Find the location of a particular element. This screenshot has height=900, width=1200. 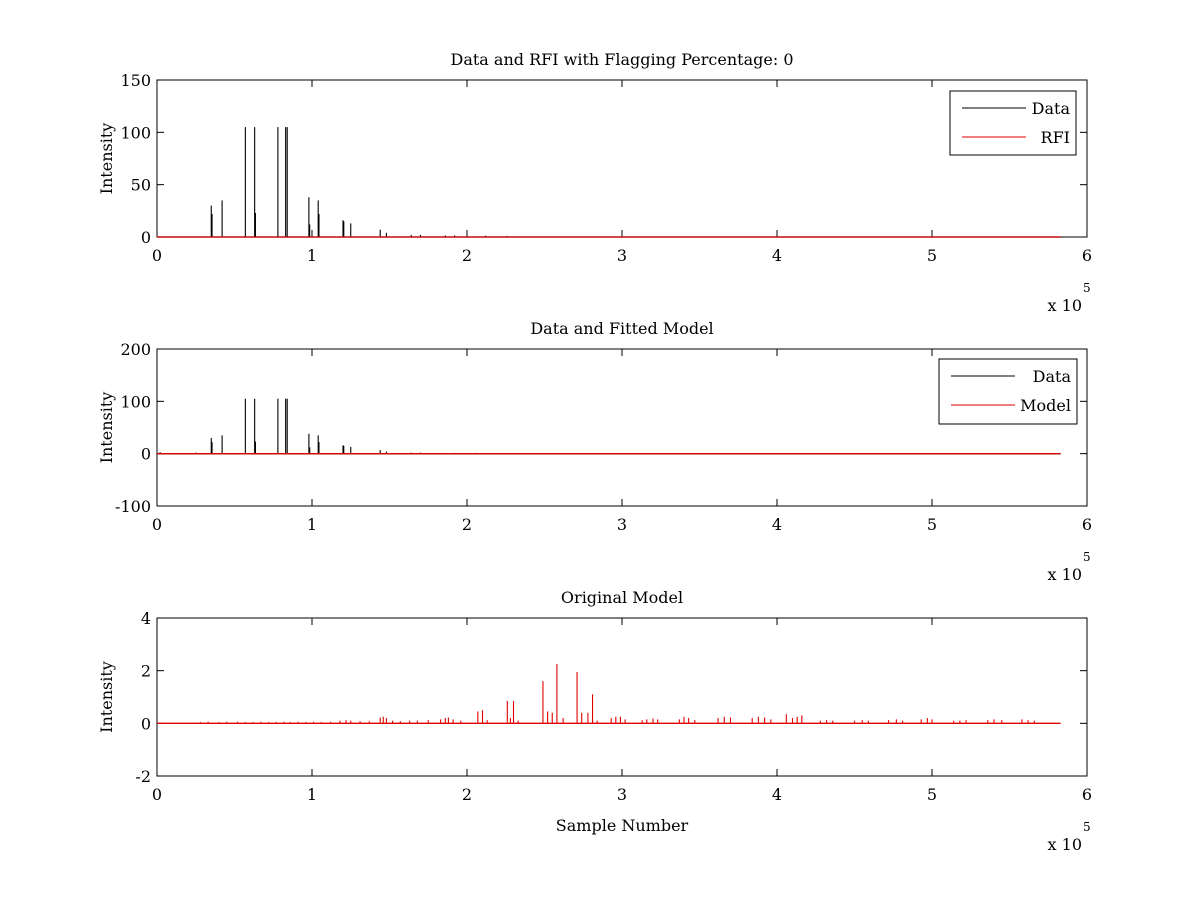

y-tick-label: -100 is located at coordinates (133, 506).